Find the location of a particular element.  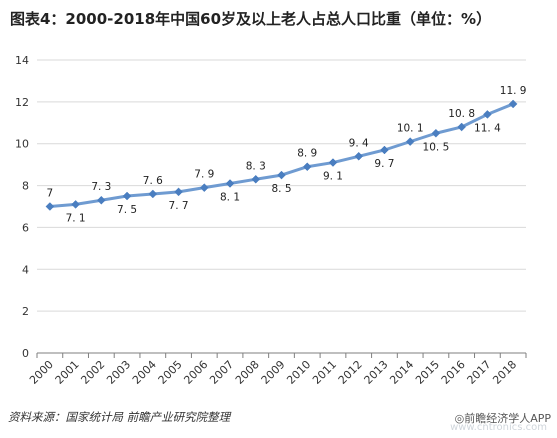

x-tick-label: 2011 is located at coordinates (324, 372).